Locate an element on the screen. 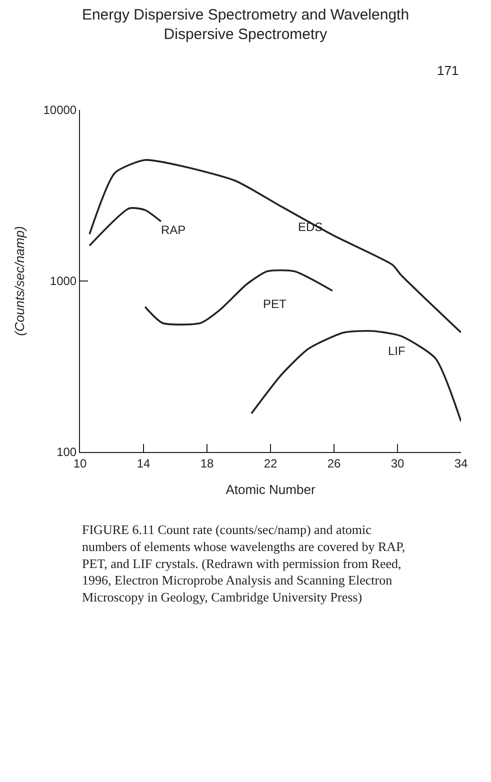  x-tick-label: 18 is located at coordinates (207, 463).